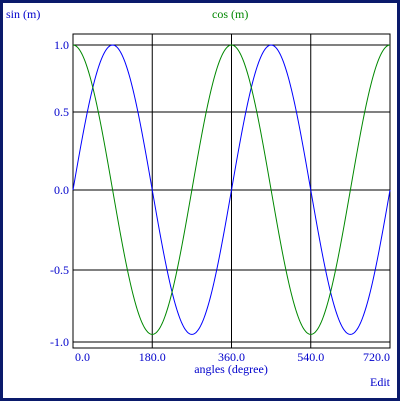  I want to click on x-tick-label: 720.0, so click(376, 357).